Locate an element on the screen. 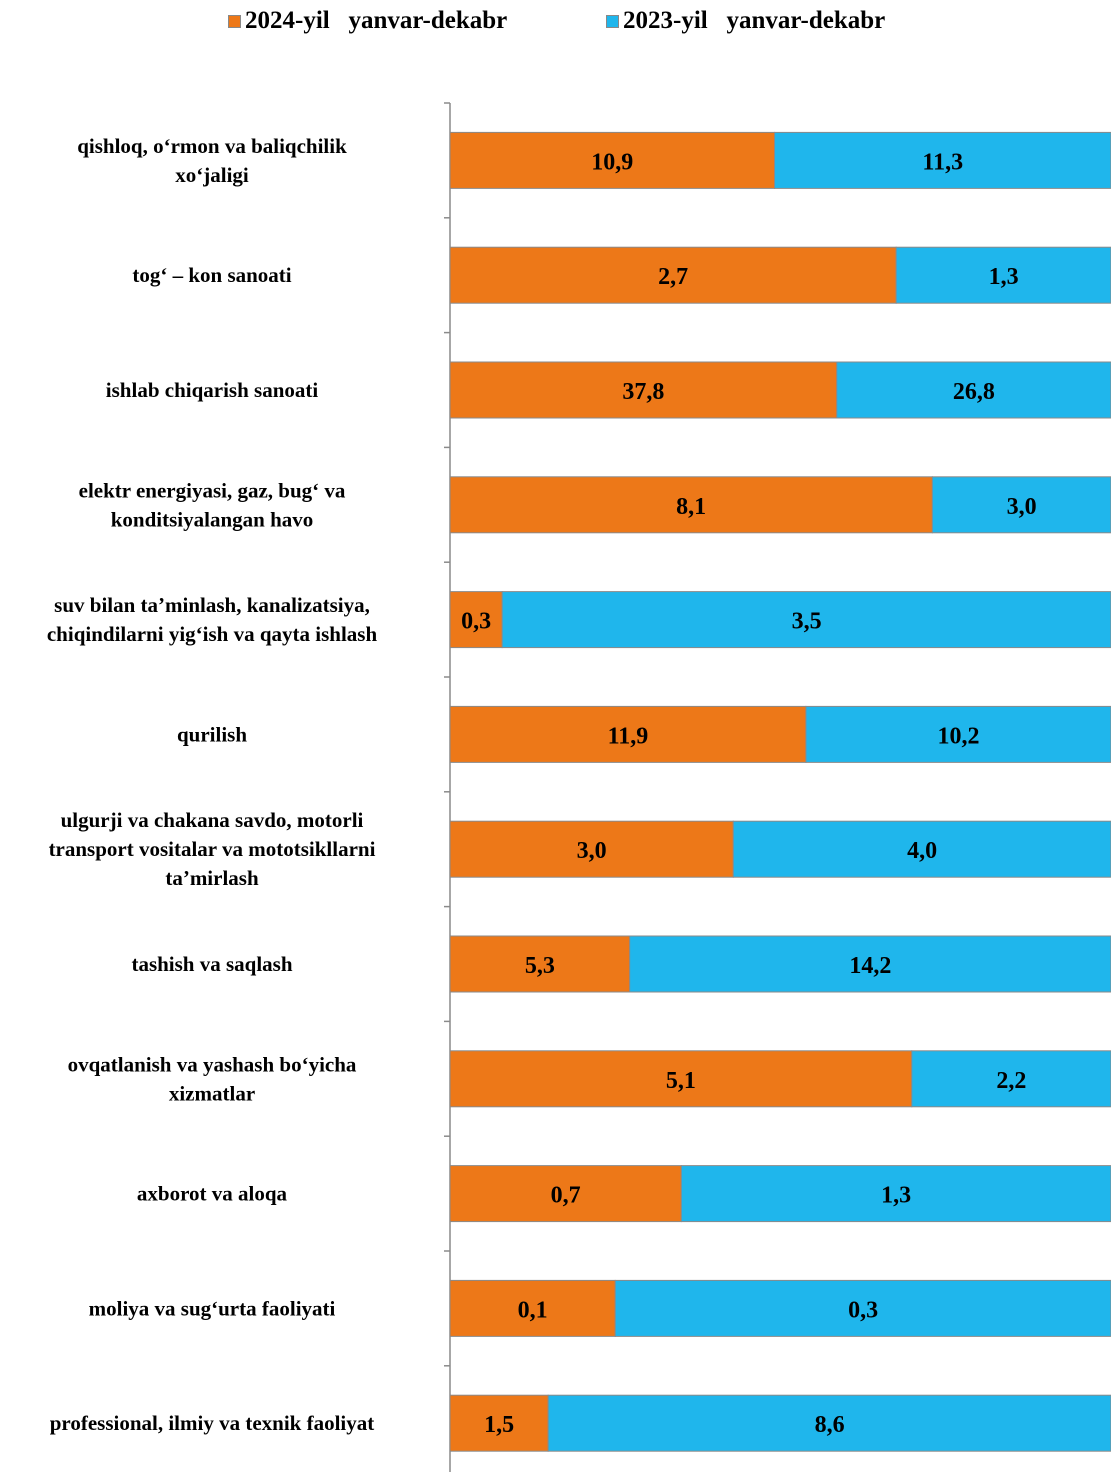  category-label-line: axborot va aloqa is located at coordinates (212, 1194).